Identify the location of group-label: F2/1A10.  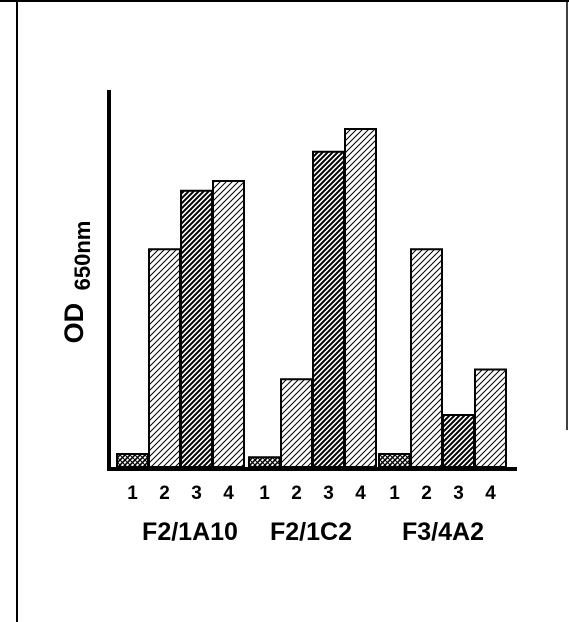
(190, 532).